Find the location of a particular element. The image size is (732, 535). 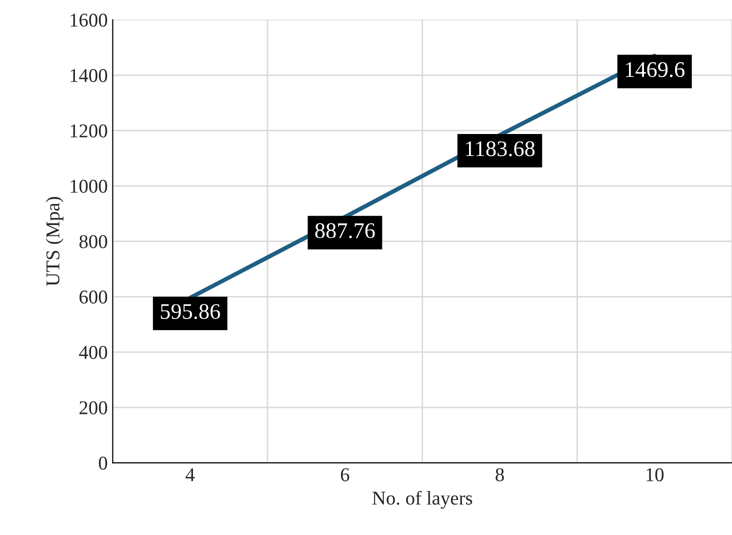

y-tick-label: 1000 is located at coordinates (89, 186).